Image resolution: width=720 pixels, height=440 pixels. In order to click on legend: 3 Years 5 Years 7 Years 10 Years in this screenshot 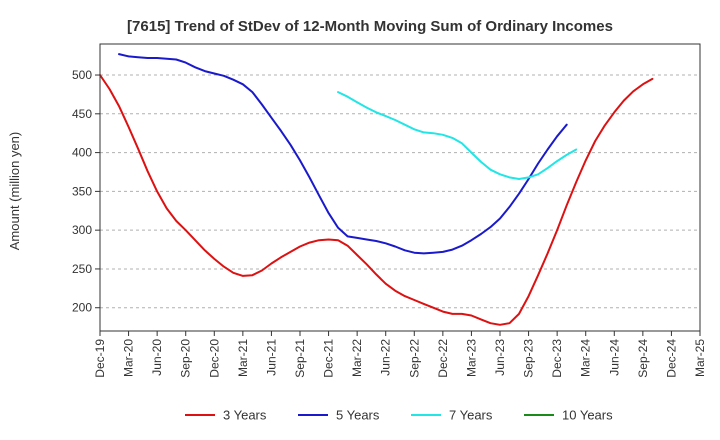, I will do `click(399, 415)`.